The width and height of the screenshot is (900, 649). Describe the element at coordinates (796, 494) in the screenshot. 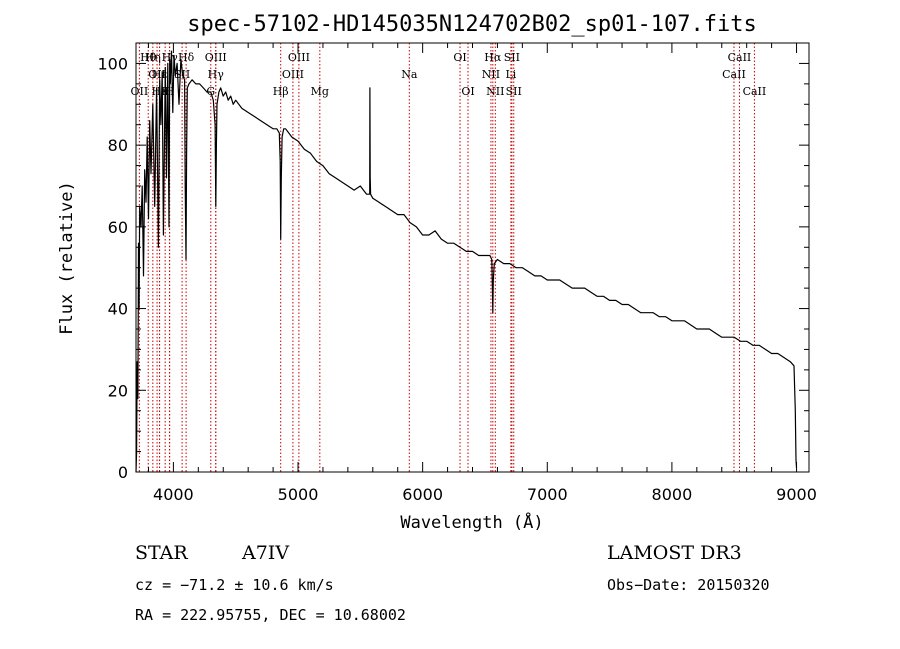

I see `x-tick-label-5: 9000` at that location.